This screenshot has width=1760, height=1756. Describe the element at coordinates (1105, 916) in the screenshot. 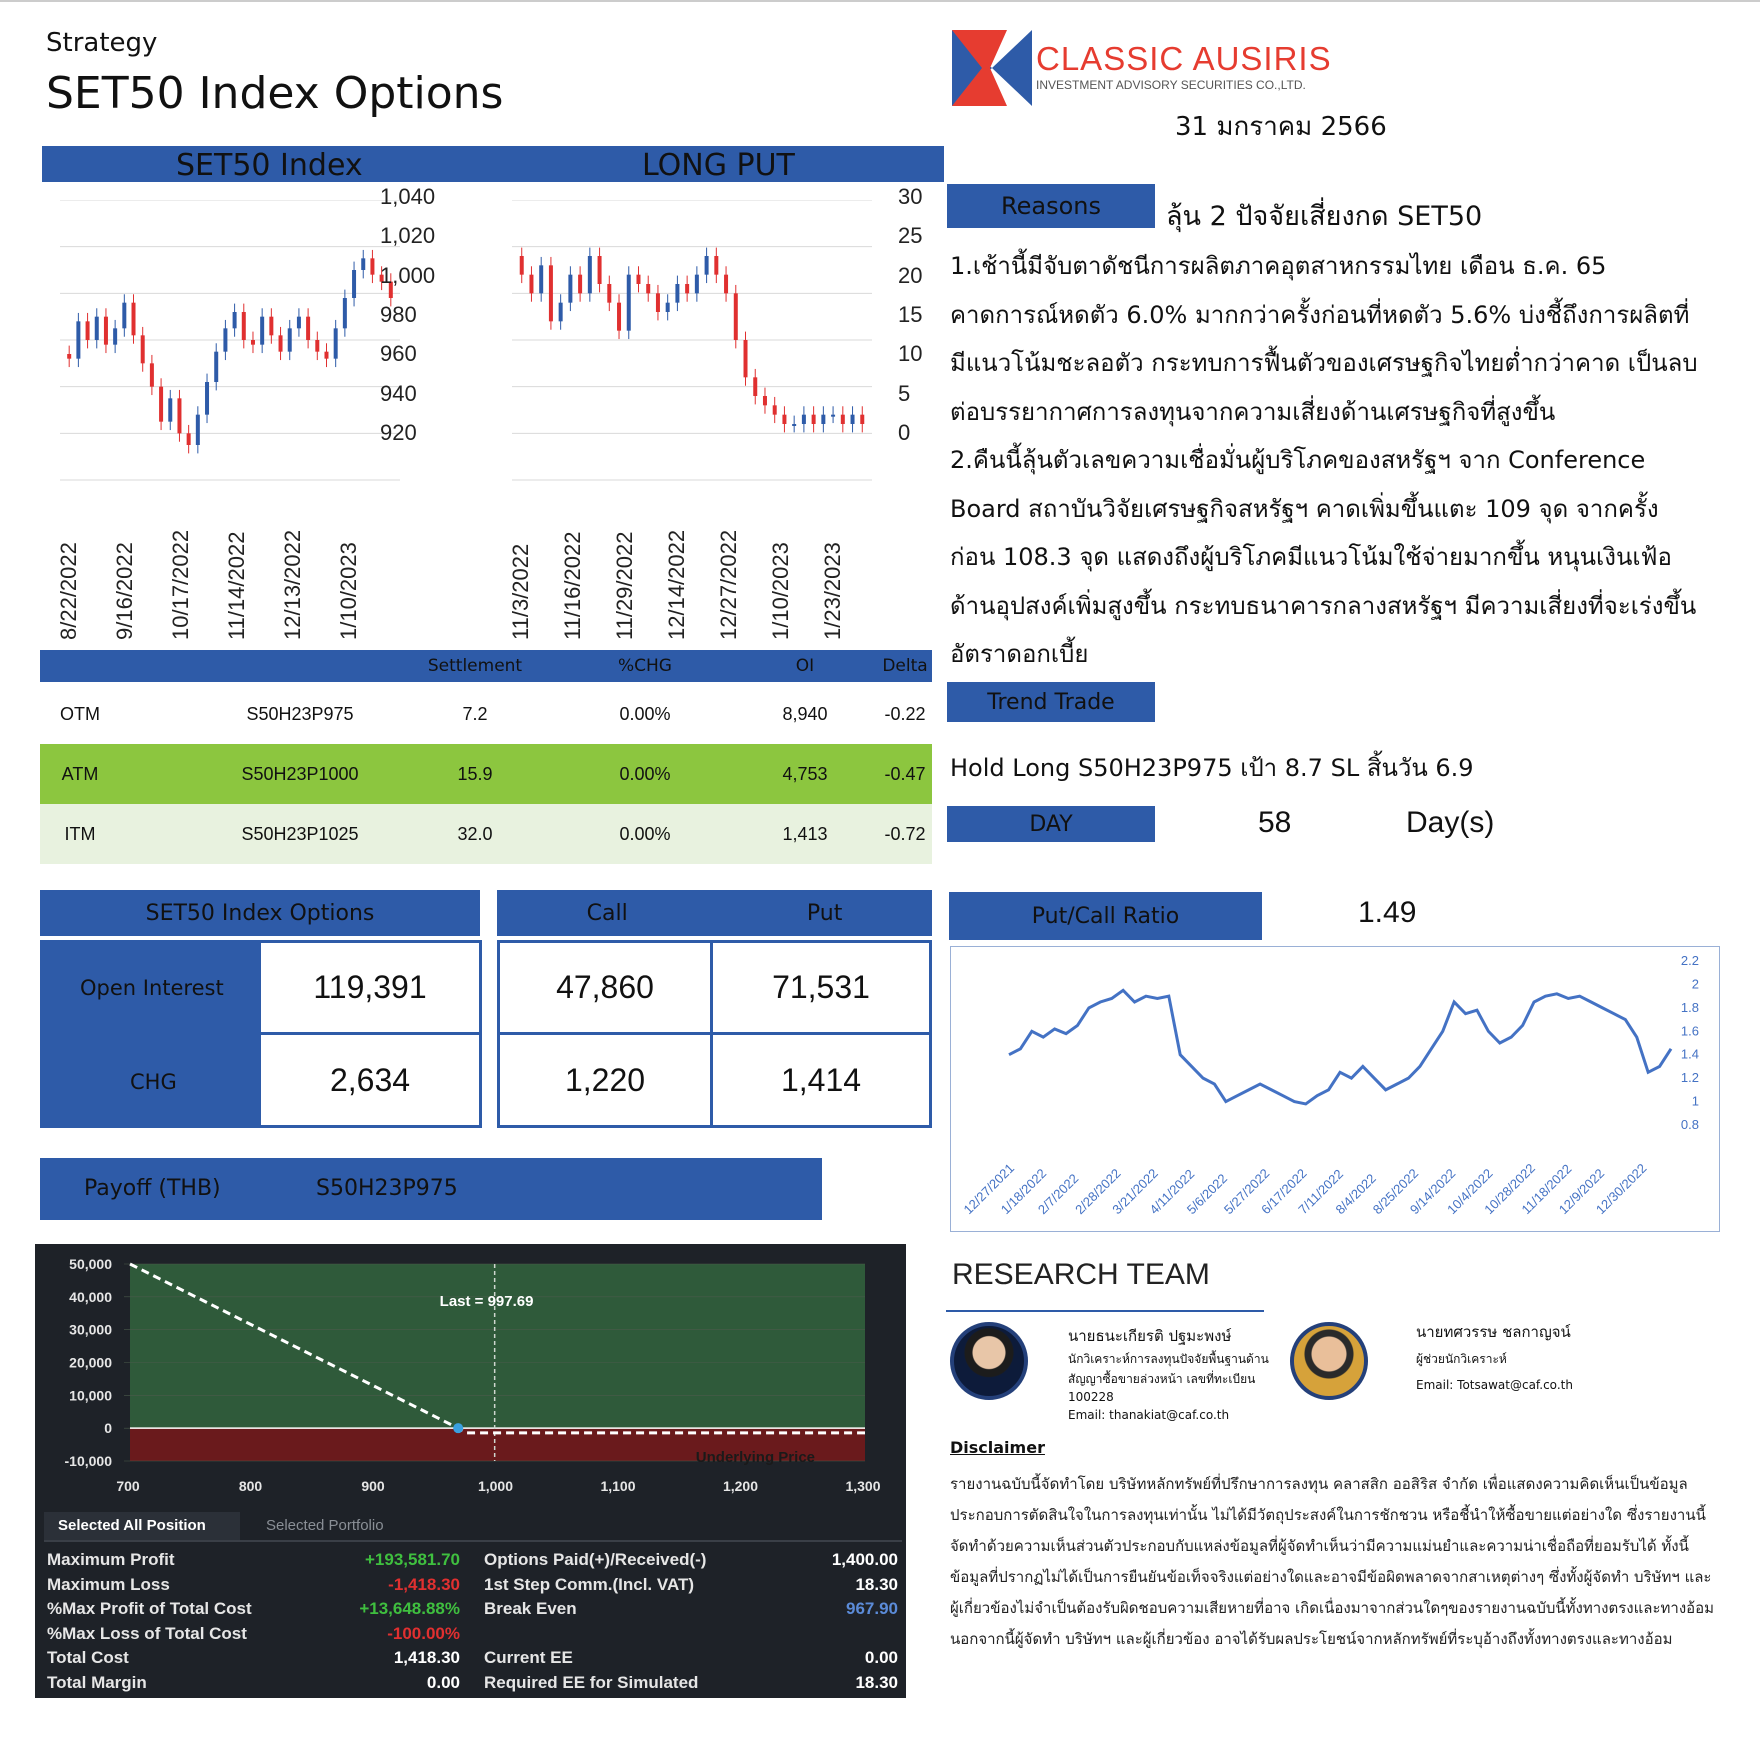

I see `pcr-label: Put/Call Ratio` at that location.